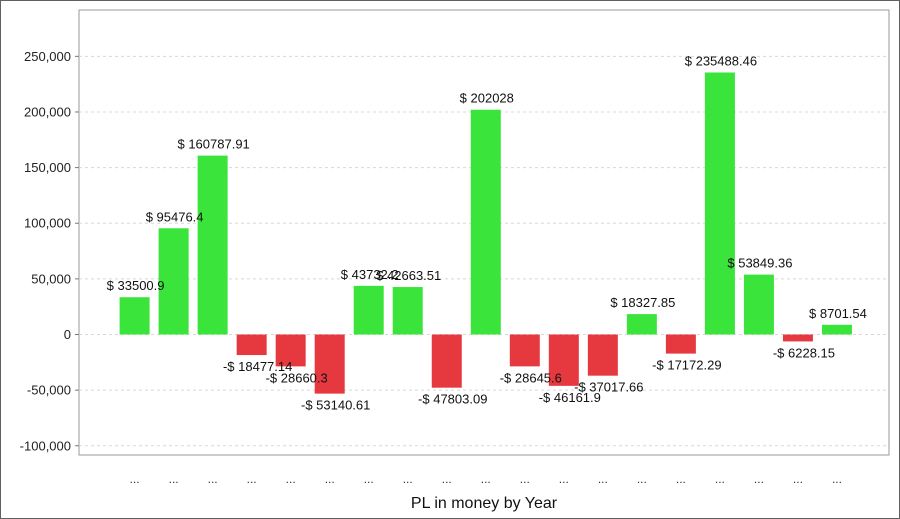 Image resolution: width=900 pixels, height=519 pixels. Describe the element at coordinates (49, 390) in the screenshot. I see `y-tick-label: -50,000` at that location.